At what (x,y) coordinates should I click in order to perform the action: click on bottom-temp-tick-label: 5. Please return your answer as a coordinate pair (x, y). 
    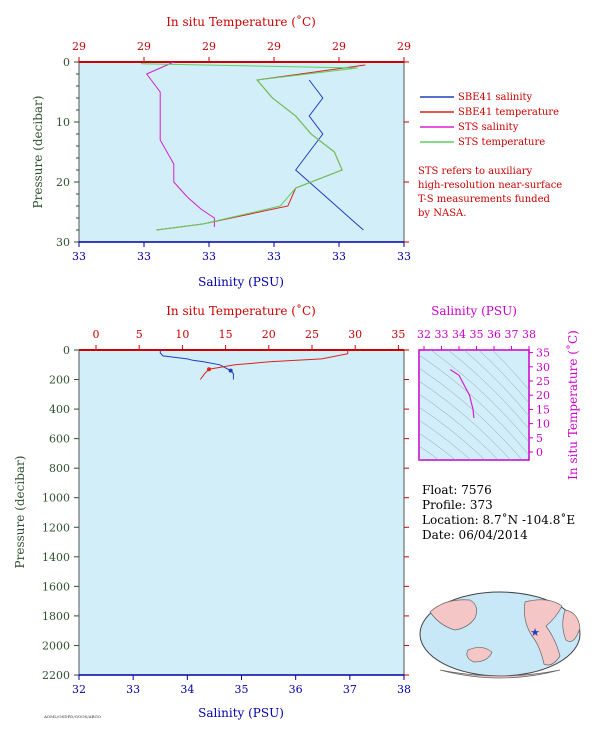
    Looking at the image, I should click on (139, 334).